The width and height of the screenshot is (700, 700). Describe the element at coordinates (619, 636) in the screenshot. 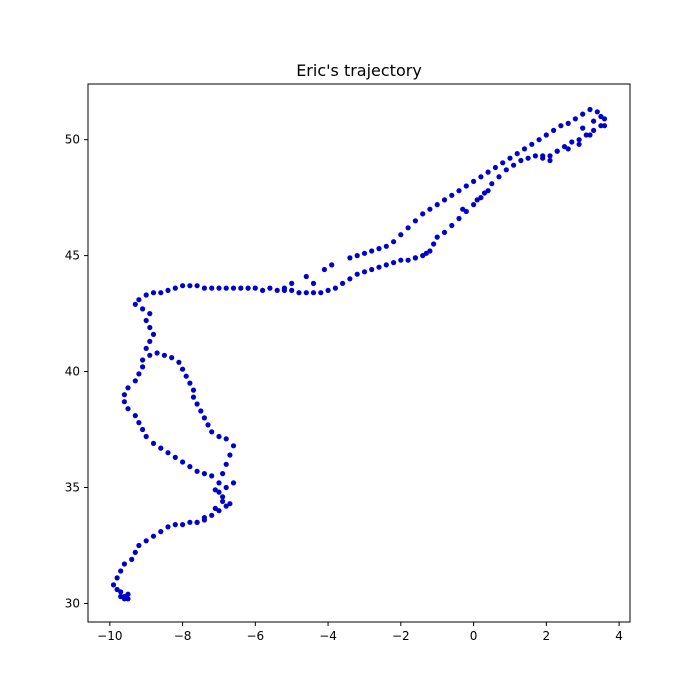

I see `x-tick-label: 4` at that location.